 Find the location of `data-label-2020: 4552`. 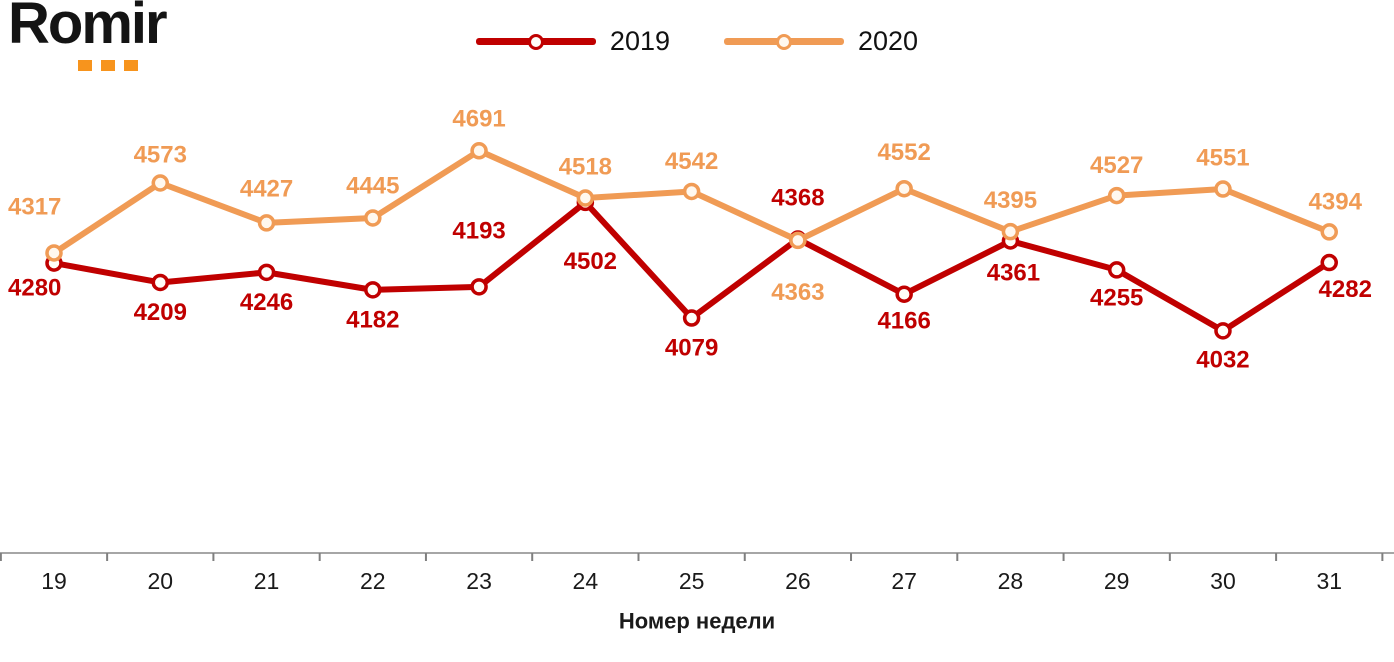

data-label-2020: 4552 is located at coordinates (903, 152).